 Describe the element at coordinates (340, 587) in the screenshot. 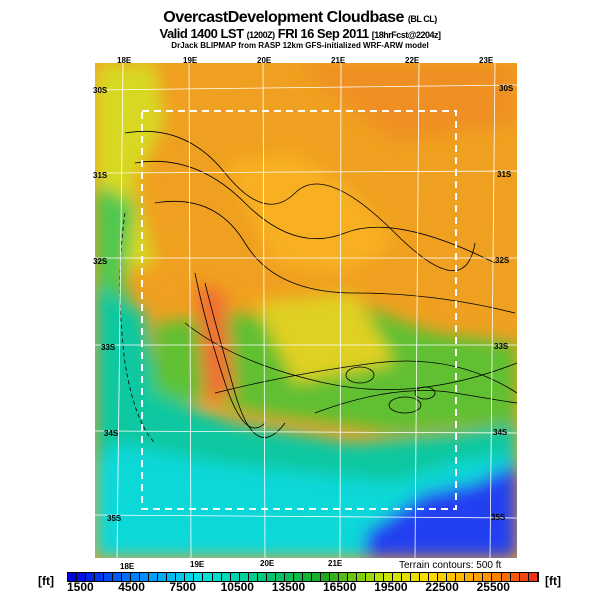

I see `colorbar-label: 16500` at that location.